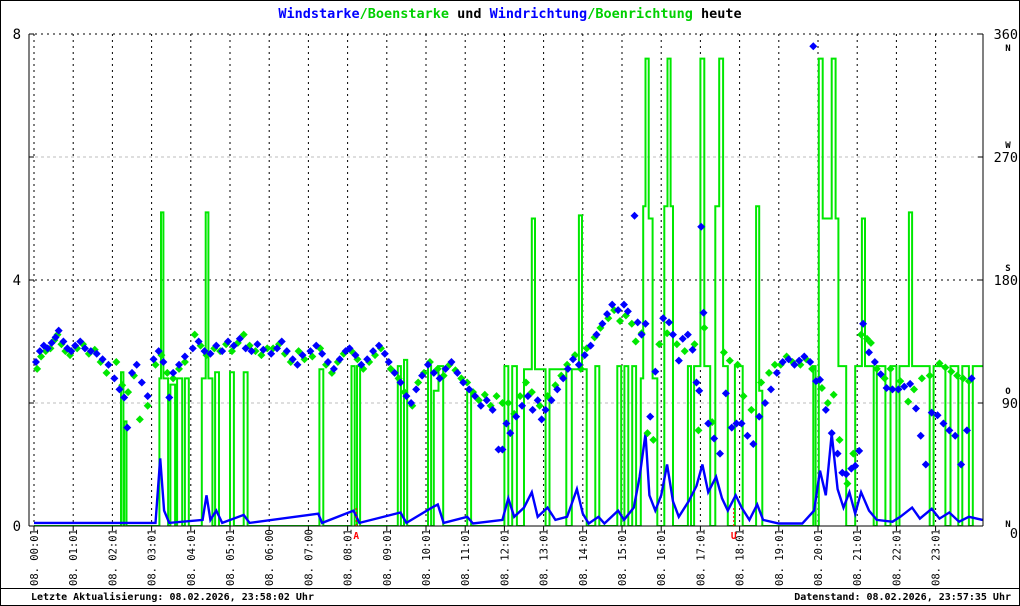  I want to click on sun-marker-label: U, so click(734, 536).